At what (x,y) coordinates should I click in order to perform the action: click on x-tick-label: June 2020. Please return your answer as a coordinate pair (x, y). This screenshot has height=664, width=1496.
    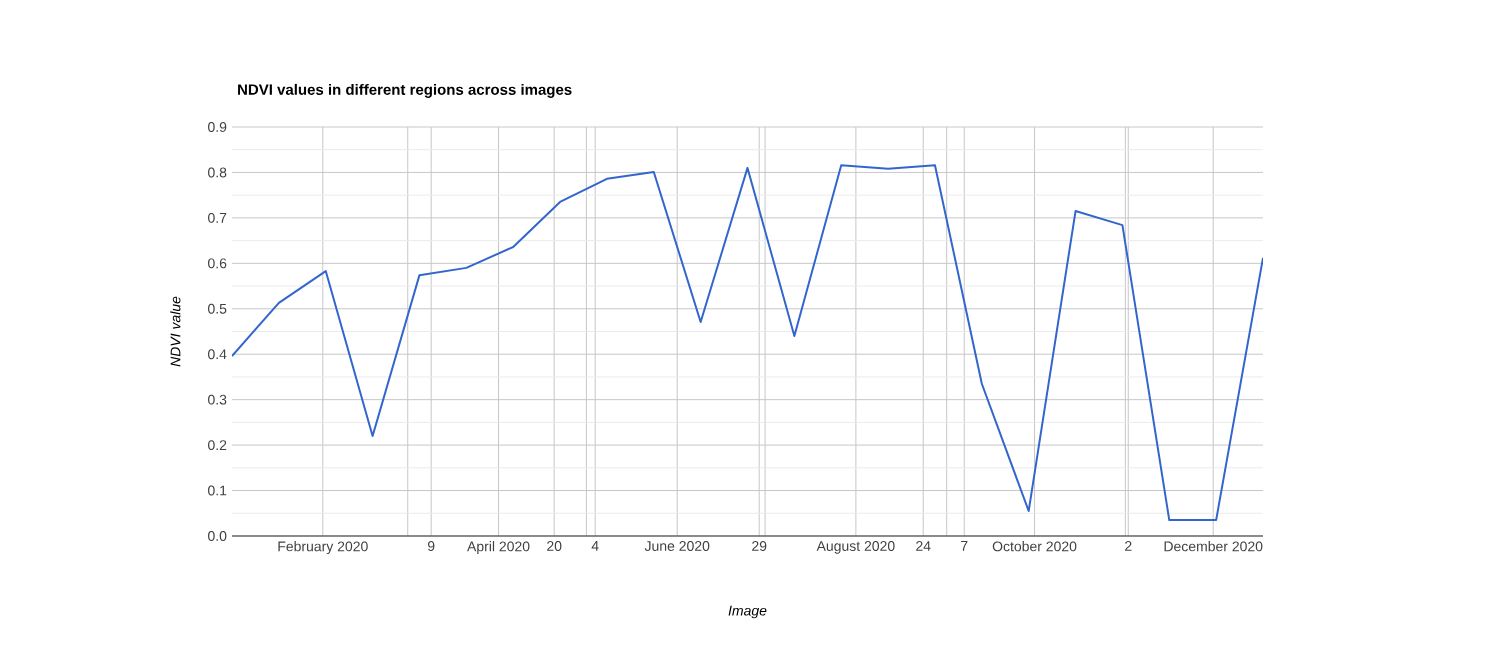
    Looking at the image, I should click on (677, 546).